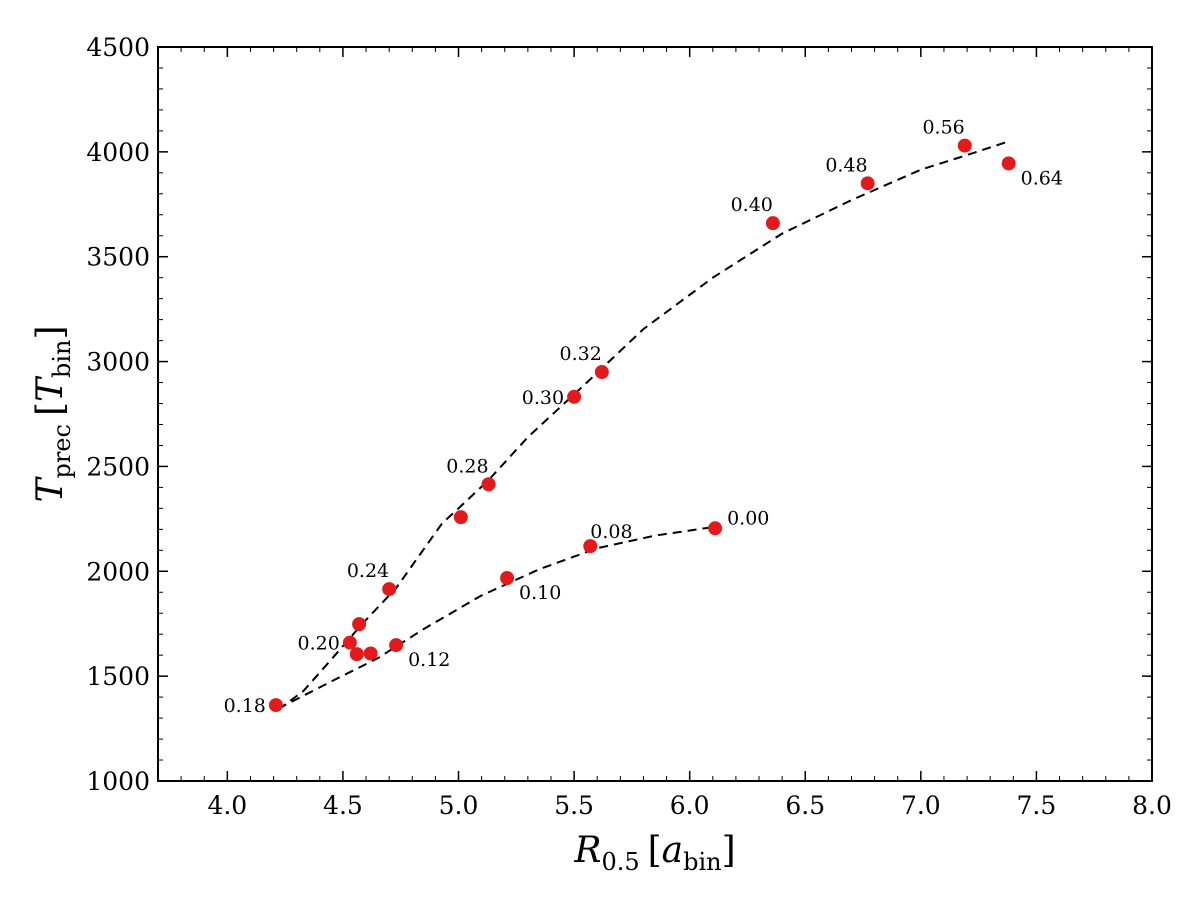 The height and width of the screenshot is (907, 1200). What do you see at coordinates (543, 398) in the screenshot?
I see `point-label: 0.30` at bounding box center [543, 398].